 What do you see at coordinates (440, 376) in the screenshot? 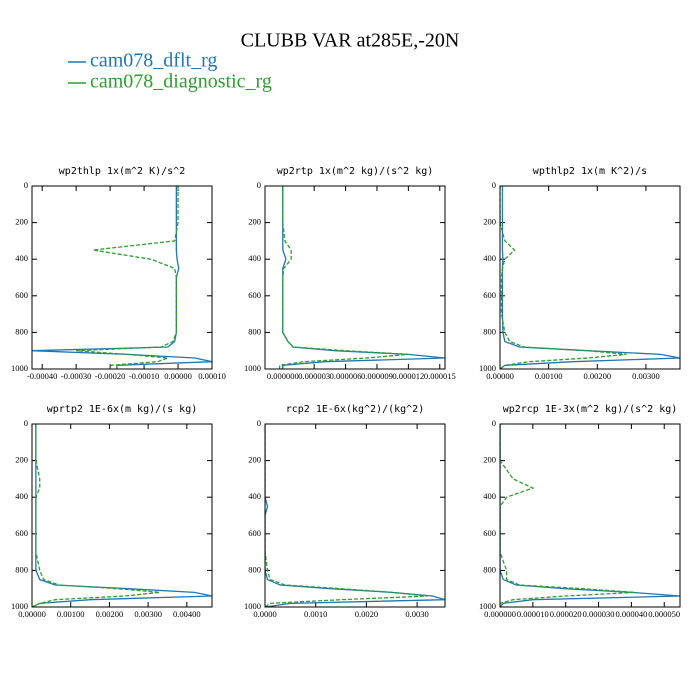
I see `x-tick-label: 0.000015` at bounding box center [440, 376].